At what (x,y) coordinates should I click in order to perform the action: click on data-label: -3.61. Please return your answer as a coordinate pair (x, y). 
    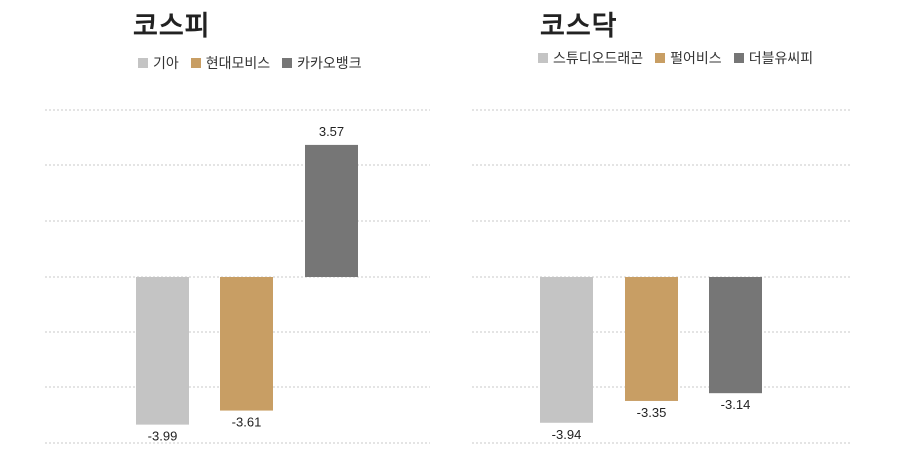
    Looking at the image, I should click on (247, 422).